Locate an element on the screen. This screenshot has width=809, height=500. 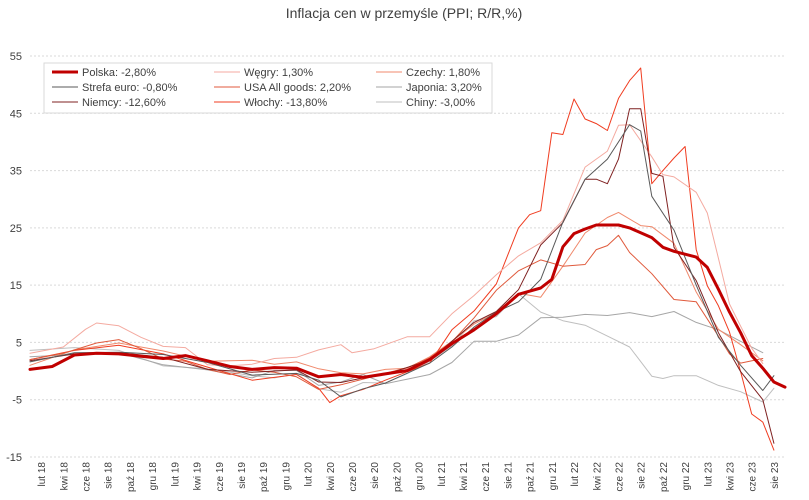
y-axis: 55 45 35 25 15 5 -5 -15 is located at coordinates (14, 257).